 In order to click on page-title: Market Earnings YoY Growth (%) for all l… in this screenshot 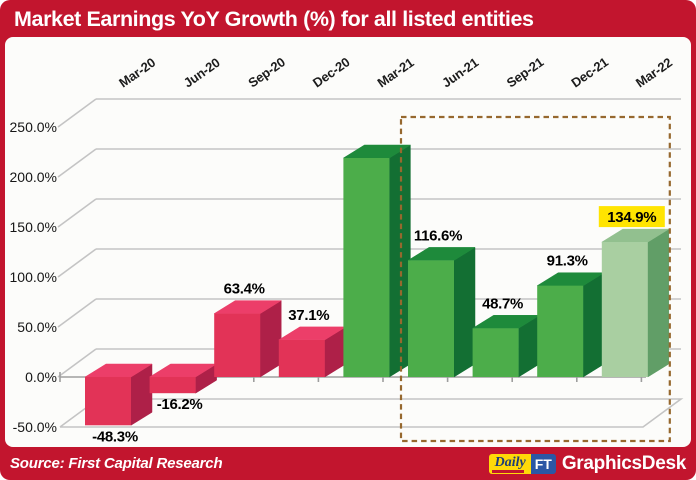, I will do `click(274, 19)`.